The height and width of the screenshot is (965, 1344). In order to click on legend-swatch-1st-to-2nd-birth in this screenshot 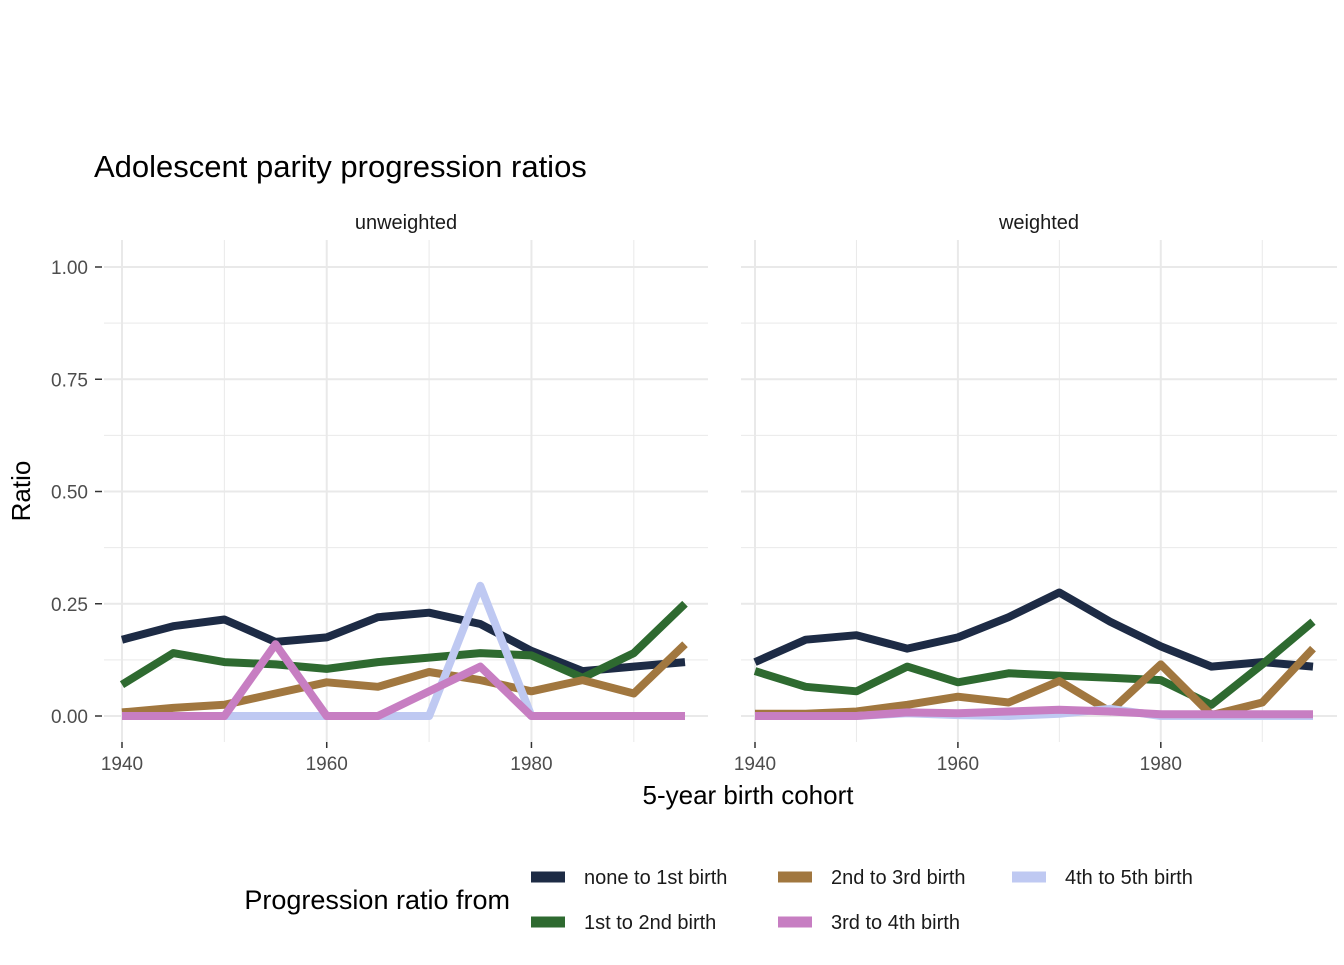, I will do `click(548, 922)`.